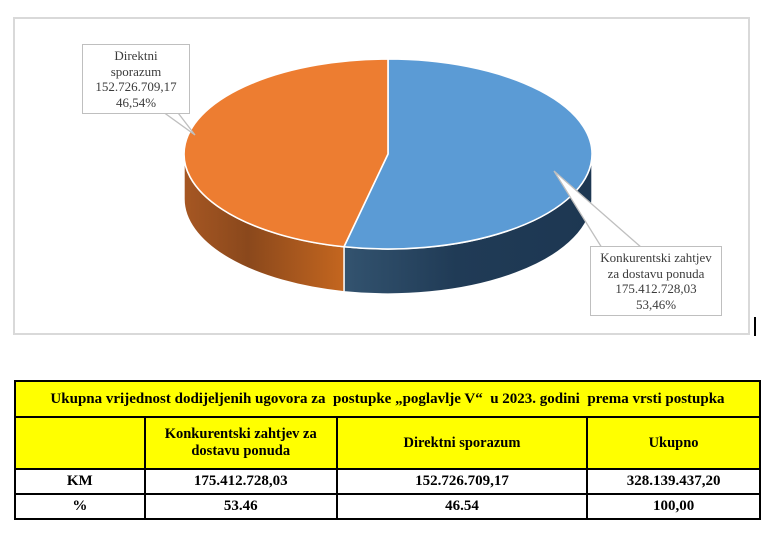 Image resolution: width=776 pixels, height=557 pixels. What do you see at coordinates (462, 443) in the screenshot?
I see `column-header-direktni: Direktni sporazum` at bounding box center [462, 443].